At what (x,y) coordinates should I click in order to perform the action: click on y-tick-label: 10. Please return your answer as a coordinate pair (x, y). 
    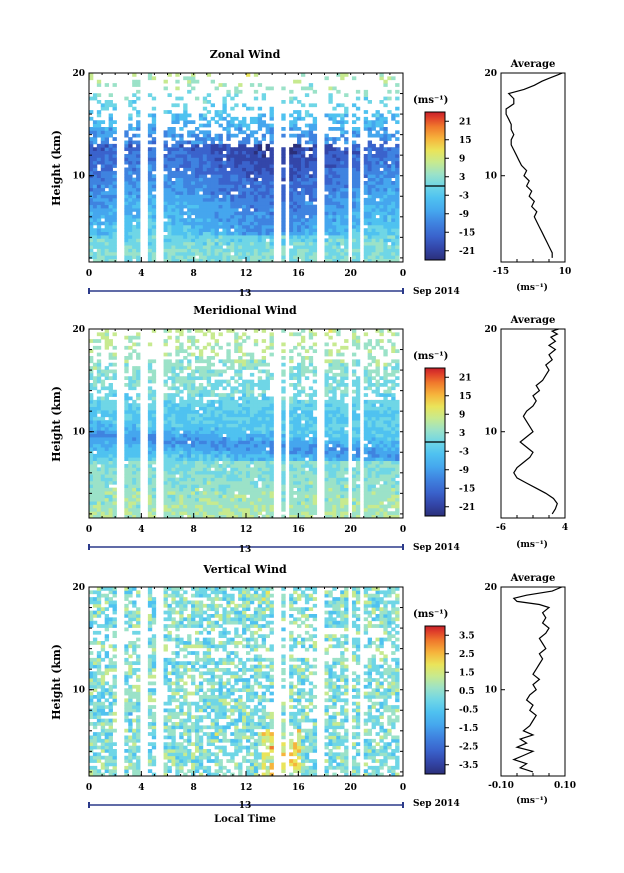
    Looking at the image, I should click on (78, 177).